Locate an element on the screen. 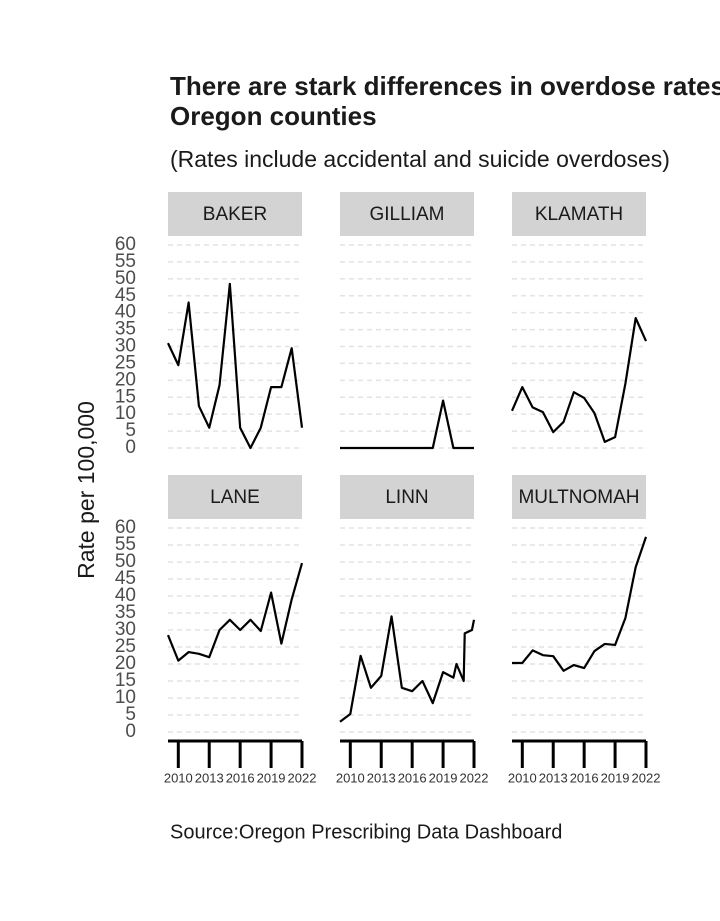 Image resolution: width=720 pixels, height=921 pixels. chart-title: Oregon counties is located at coordinates (273, 116).